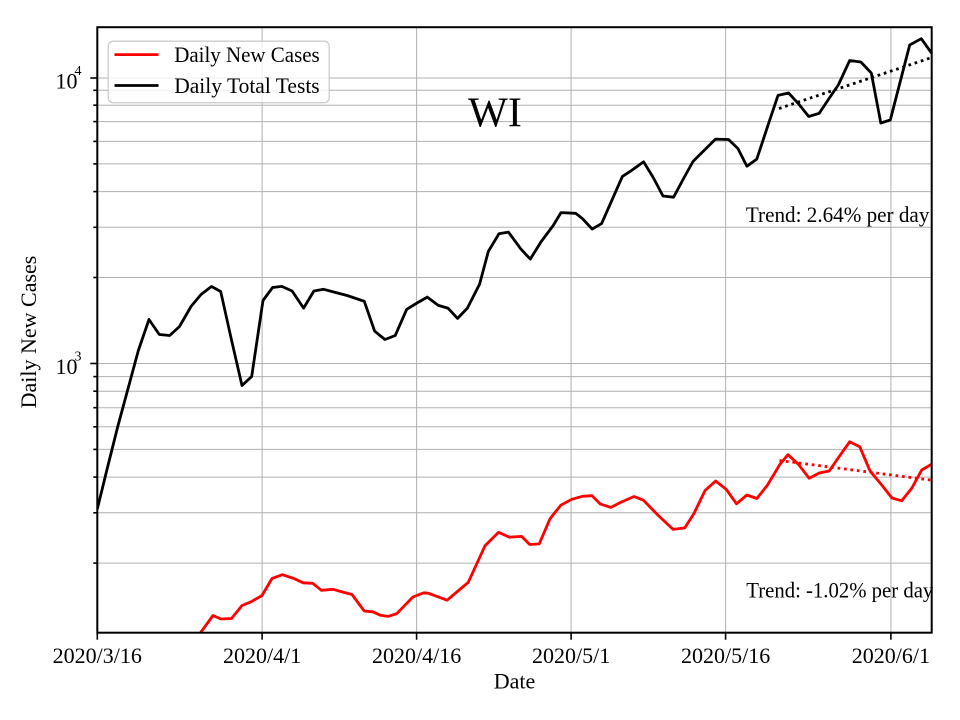 This screenshot has width=960, height=720. Describe the element at coordinates (725, 655) in the screenshot. I see `svg-text: 2020/5/16` at that location.